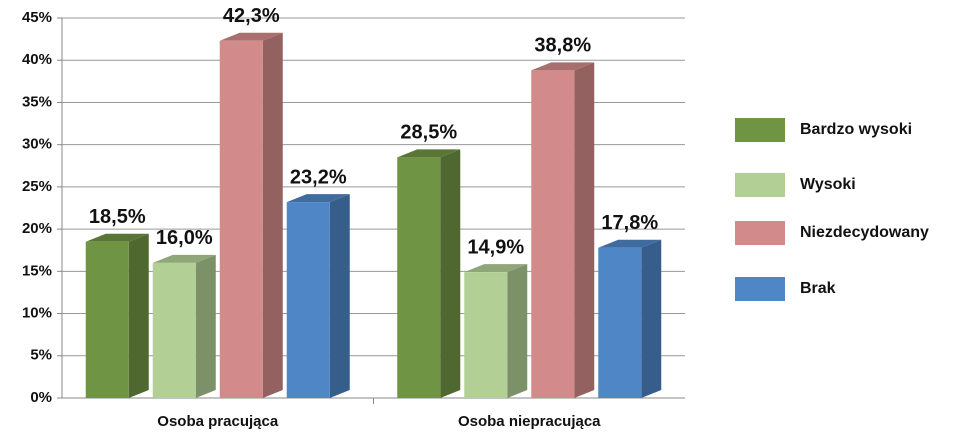 The image size is (963, 434). I want to click on data-label: 18,5%, so click(117, 217).